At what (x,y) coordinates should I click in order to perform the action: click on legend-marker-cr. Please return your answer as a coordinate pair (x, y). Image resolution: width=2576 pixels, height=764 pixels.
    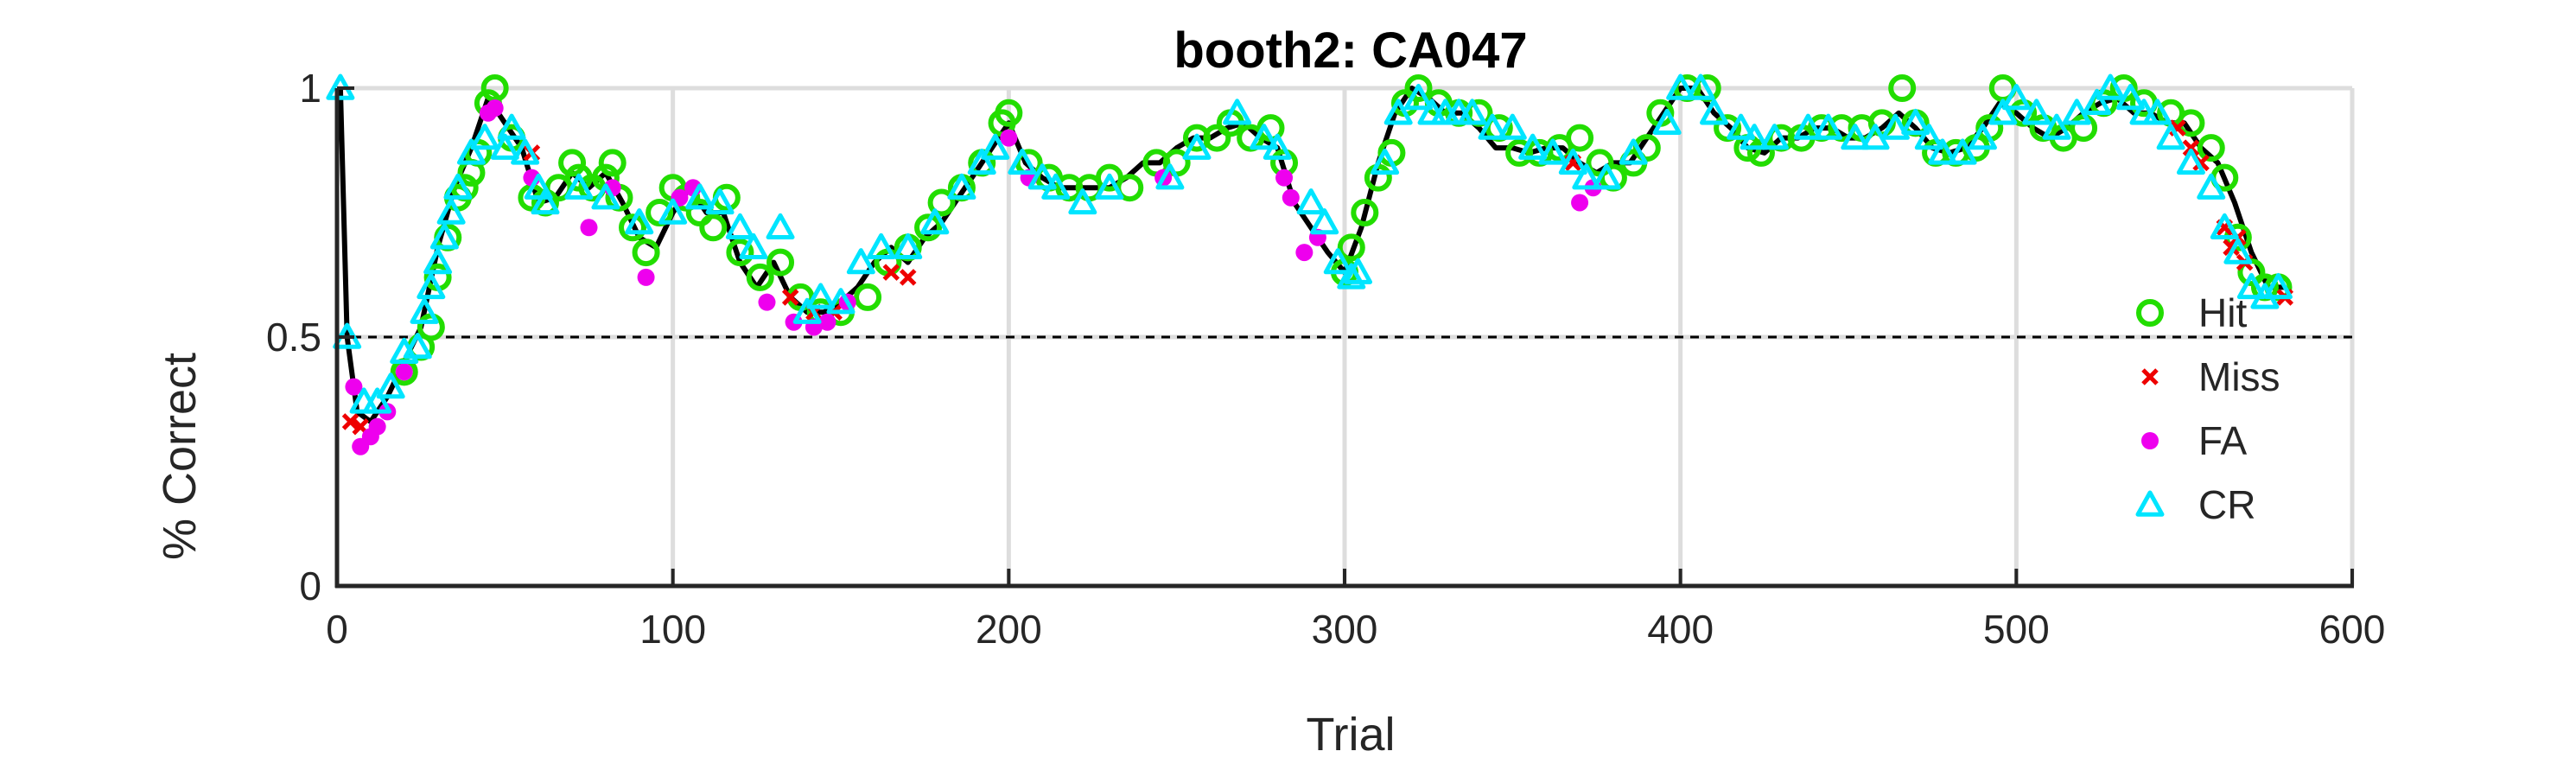
    Looking at the image, I should click on (2150, 504).